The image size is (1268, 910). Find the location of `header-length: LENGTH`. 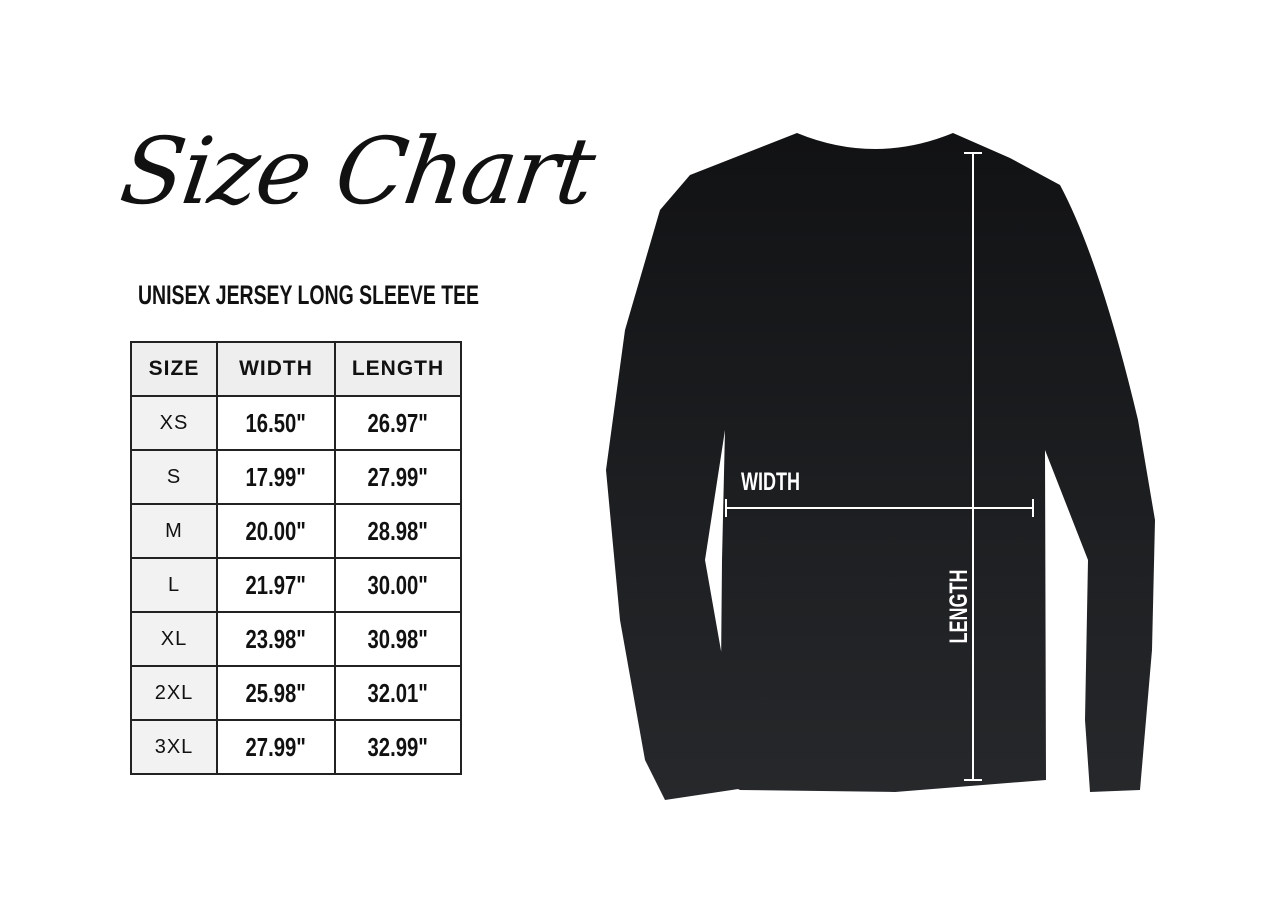

header-length: LENGTH is located at coordinates (398, 369).